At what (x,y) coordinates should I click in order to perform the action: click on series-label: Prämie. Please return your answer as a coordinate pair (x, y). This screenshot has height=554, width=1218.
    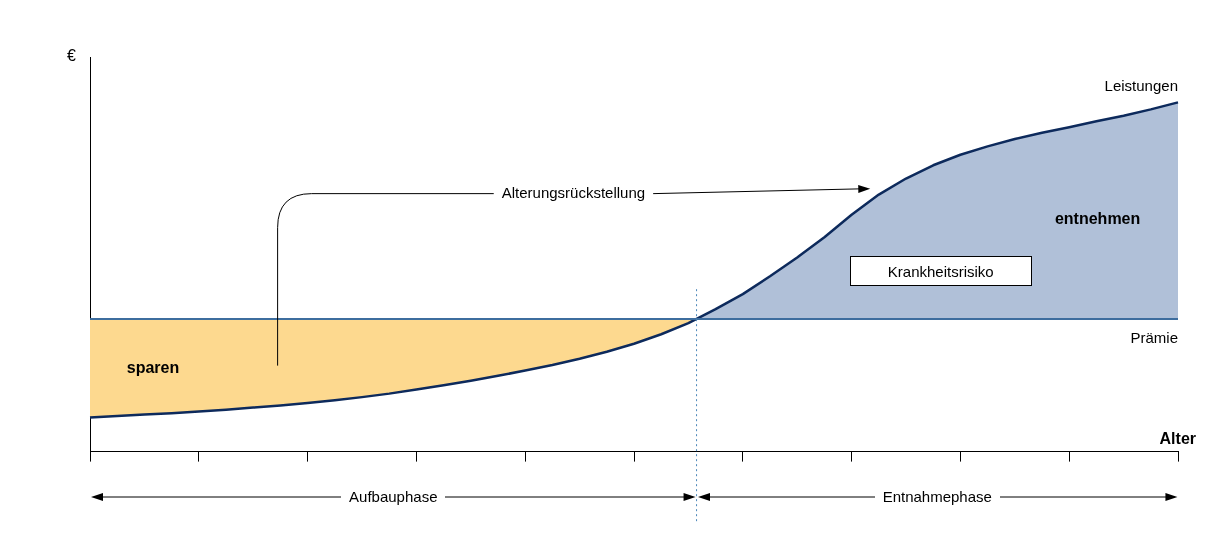
    Looking at the image, I should click on (1154, 337).